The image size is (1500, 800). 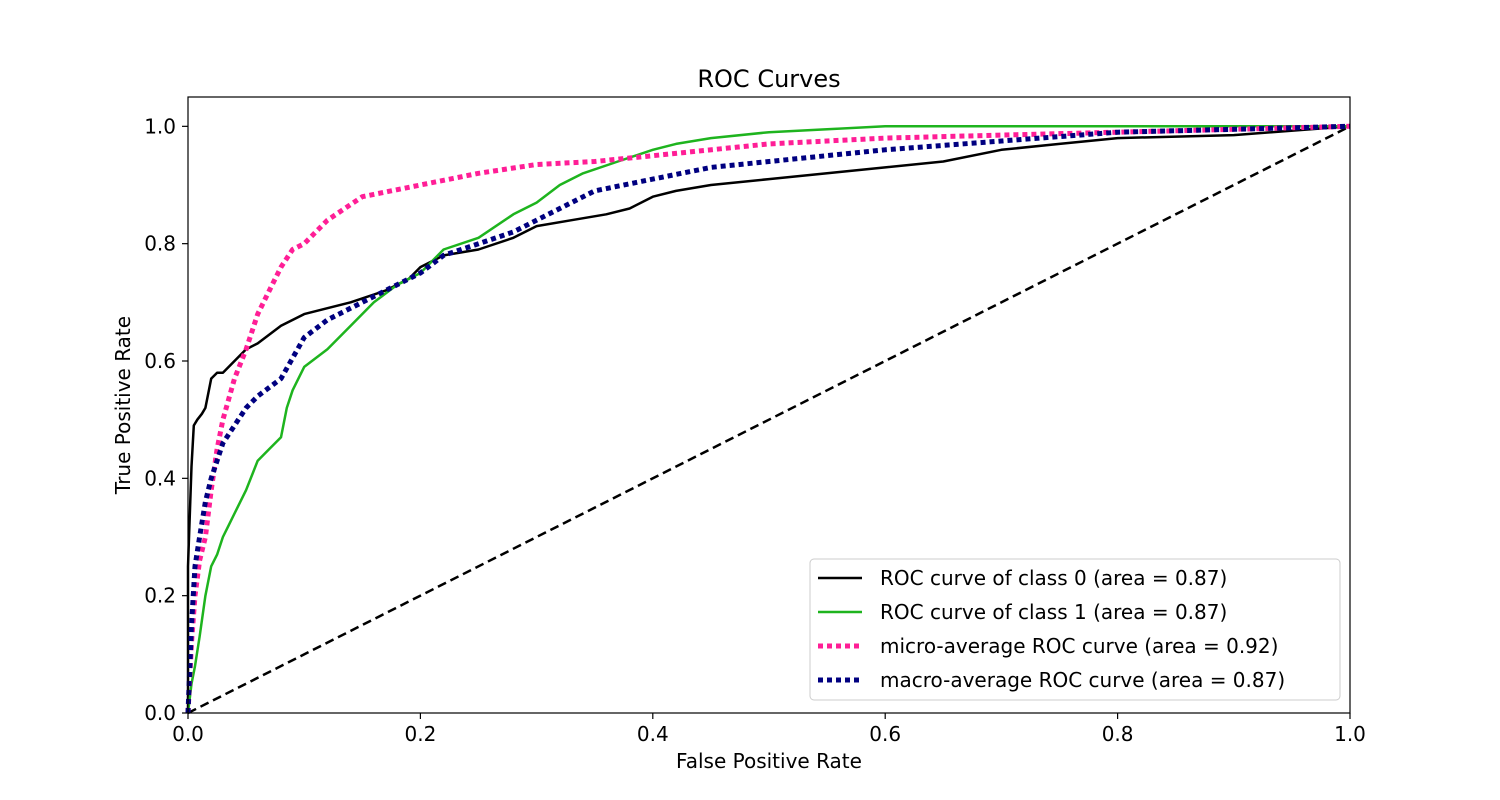 I want to click on y-tick-label: 0.6, so click(x=160, y=361).